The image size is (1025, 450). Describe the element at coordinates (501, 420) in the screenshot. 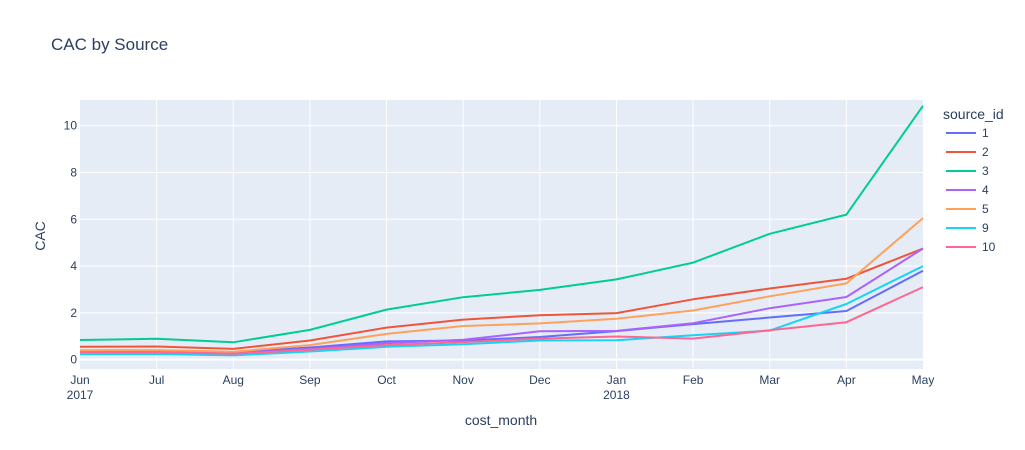

I see `x-axis-label: cost_month` at that location.